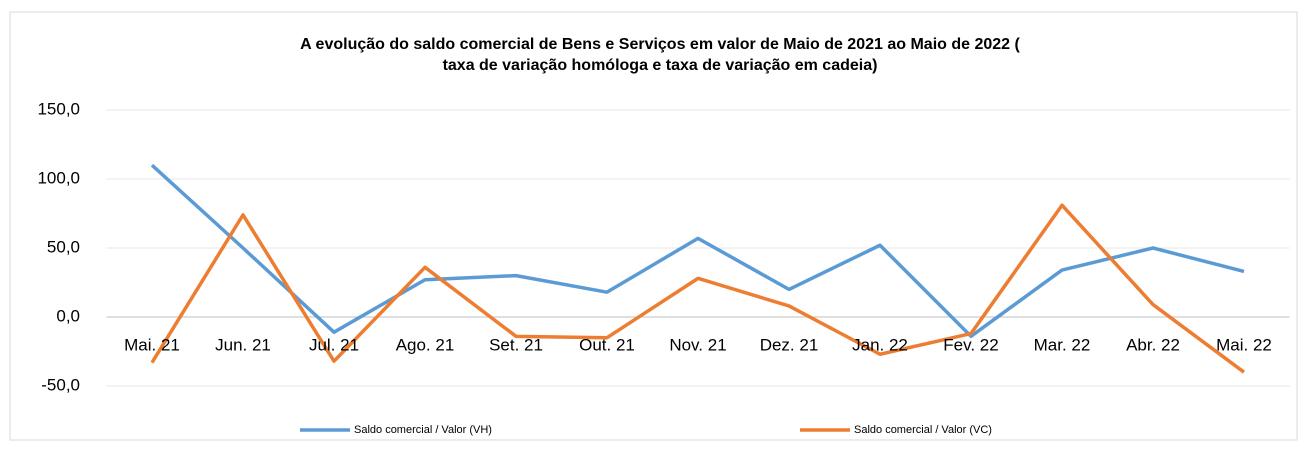  Describe the element at coordinates (516, 344) in the screenshot. I see `x-tick-label: Set. 21` at that location.